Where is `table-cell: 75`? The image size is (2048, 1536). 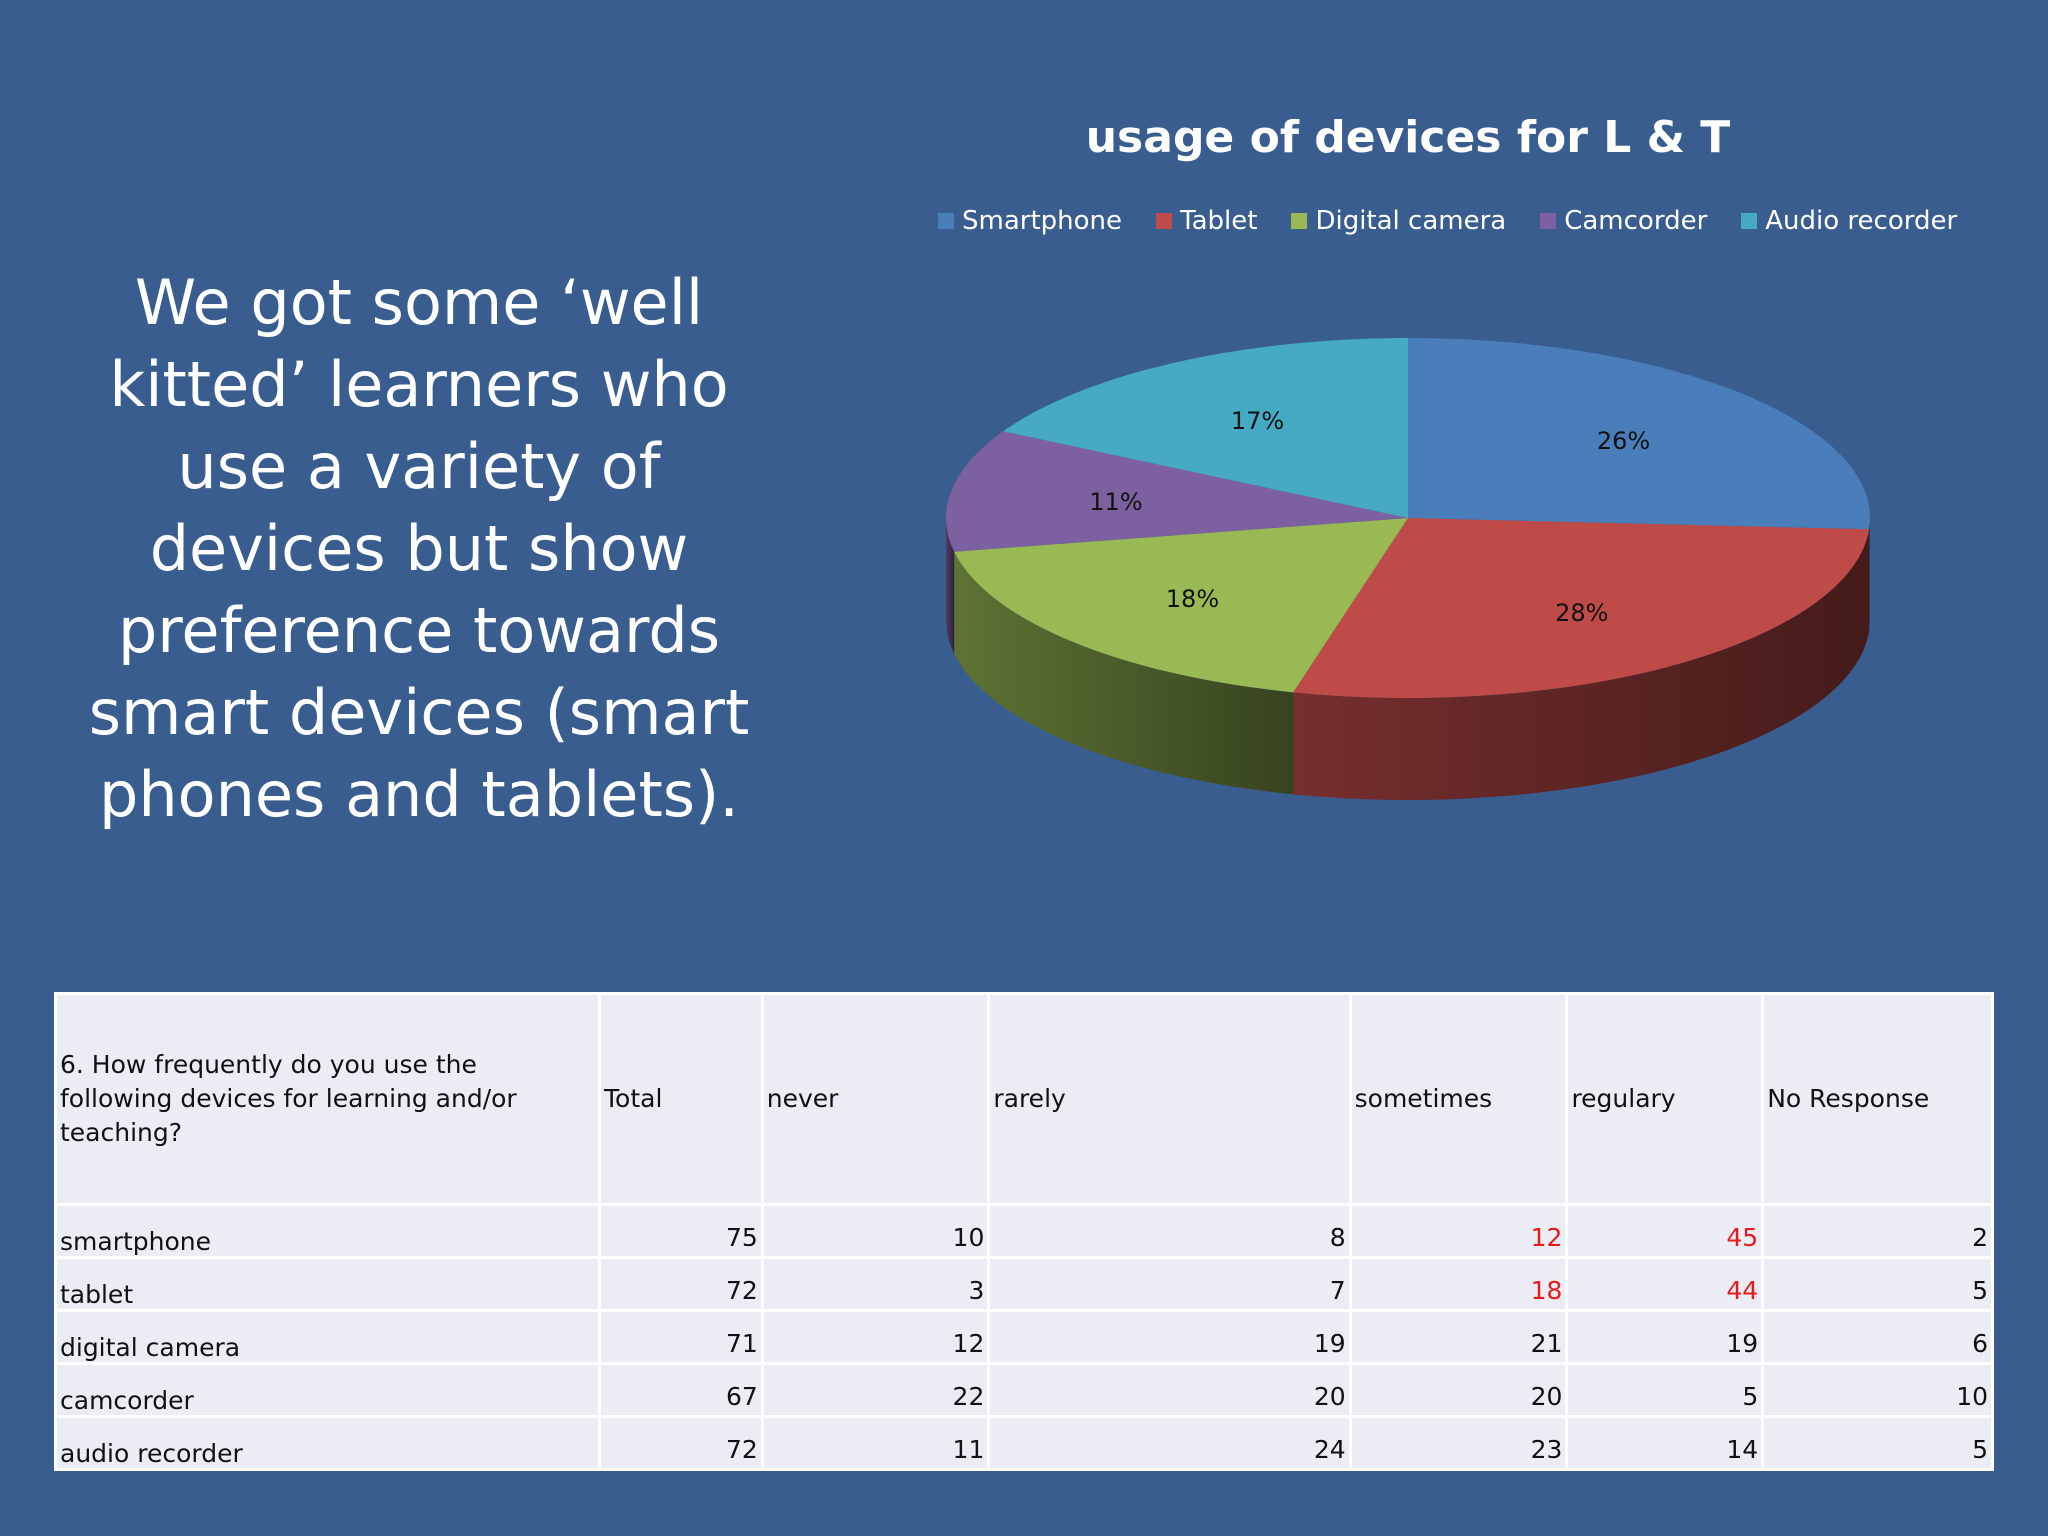
table-cell: 75 is located at coordinates (681, 1231).